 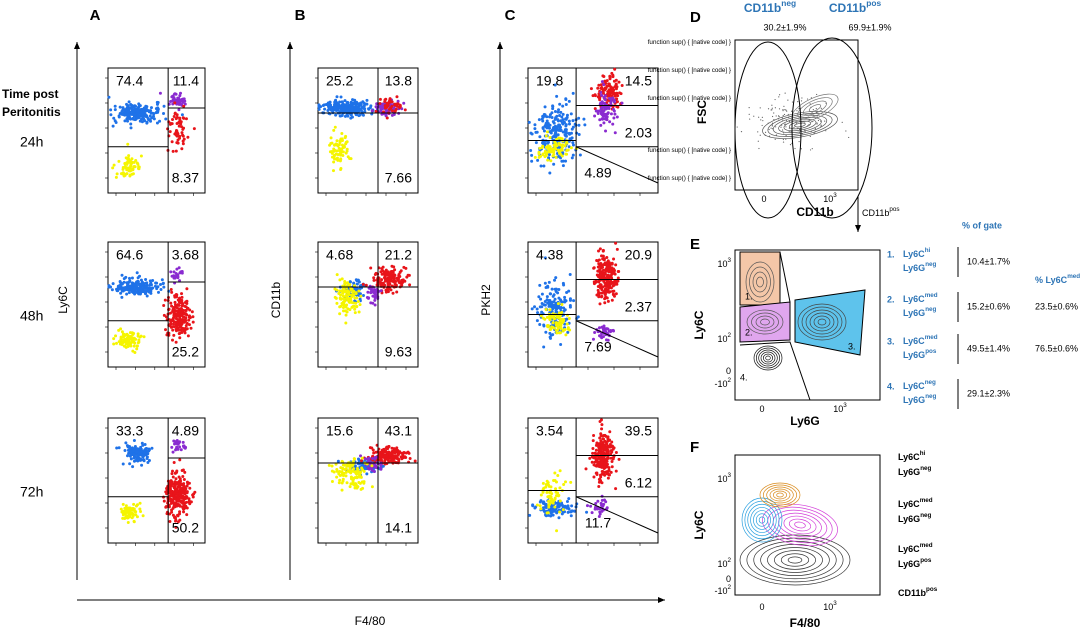 I want to click on legend-entry: Ly6Gpos, so click(x=915, y=563).